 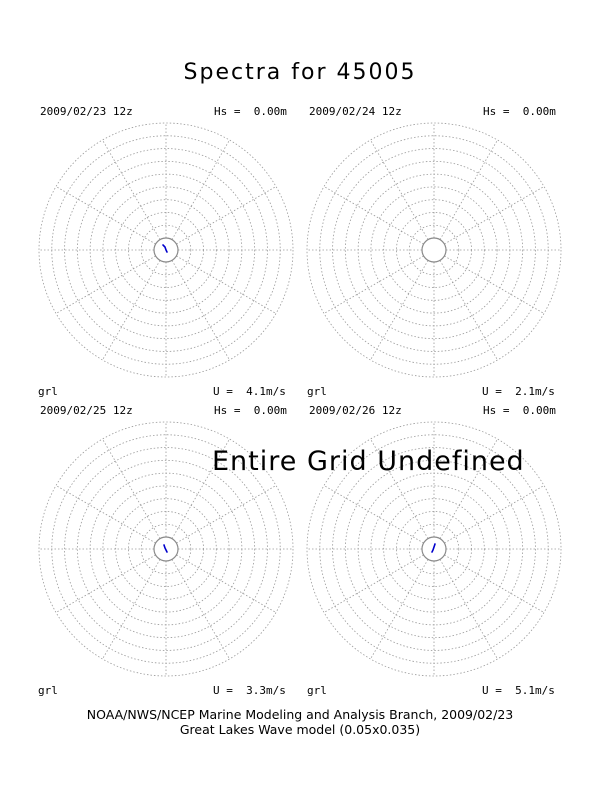 I want to click on panel-2-hs: Hs = 0.00m, so click(x=519, y=111).